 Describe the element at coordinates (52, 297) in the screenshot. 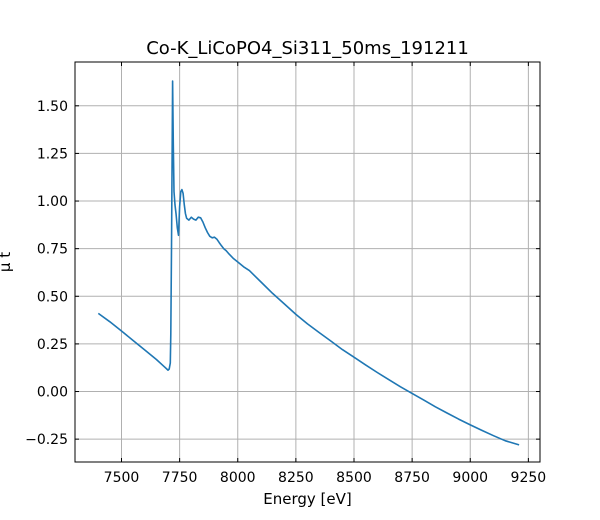

I see `y-tick-label: 0.50` at that location.